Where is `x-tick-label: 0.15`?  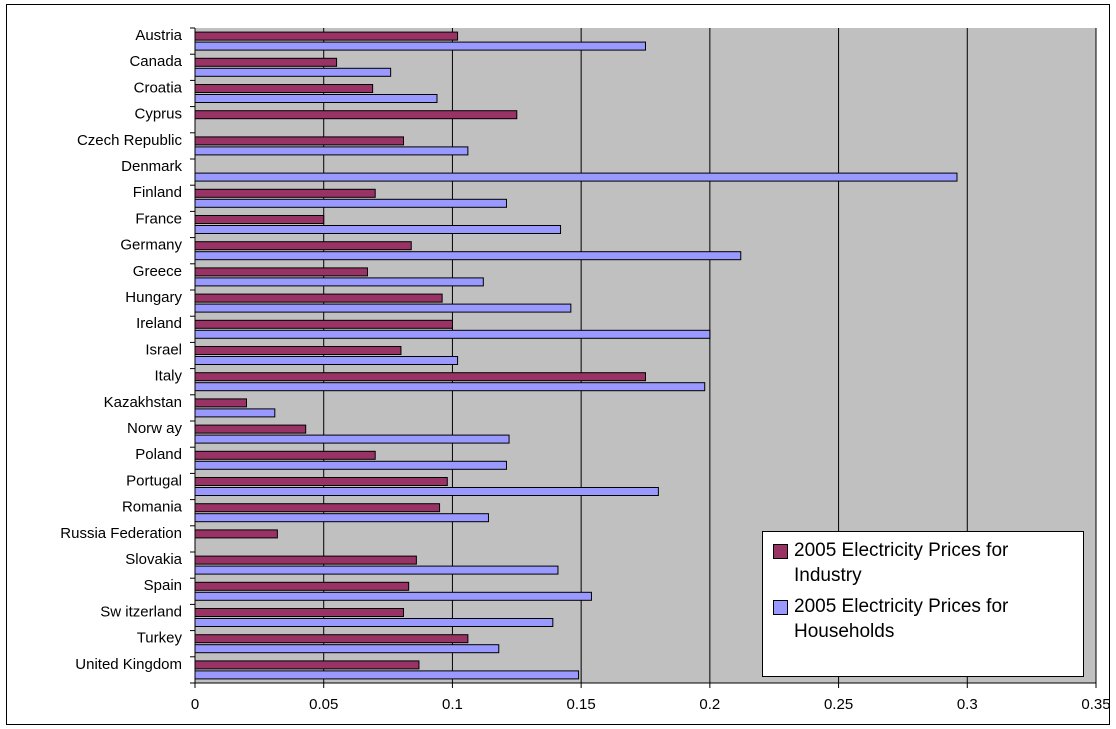
x-tick-label: 0.15 is located at coordinates (581, 704).